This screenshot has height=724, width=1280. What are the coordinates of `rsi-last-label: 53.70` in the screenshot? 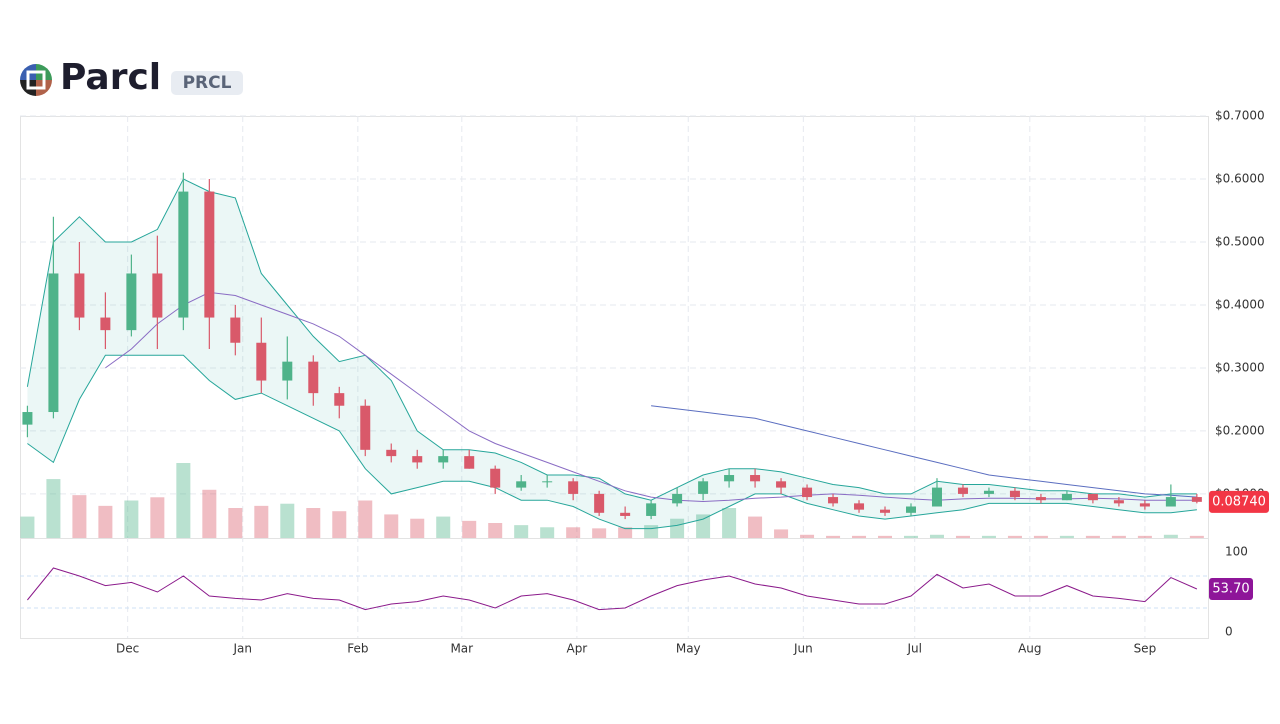 It's located at (1230, 589).